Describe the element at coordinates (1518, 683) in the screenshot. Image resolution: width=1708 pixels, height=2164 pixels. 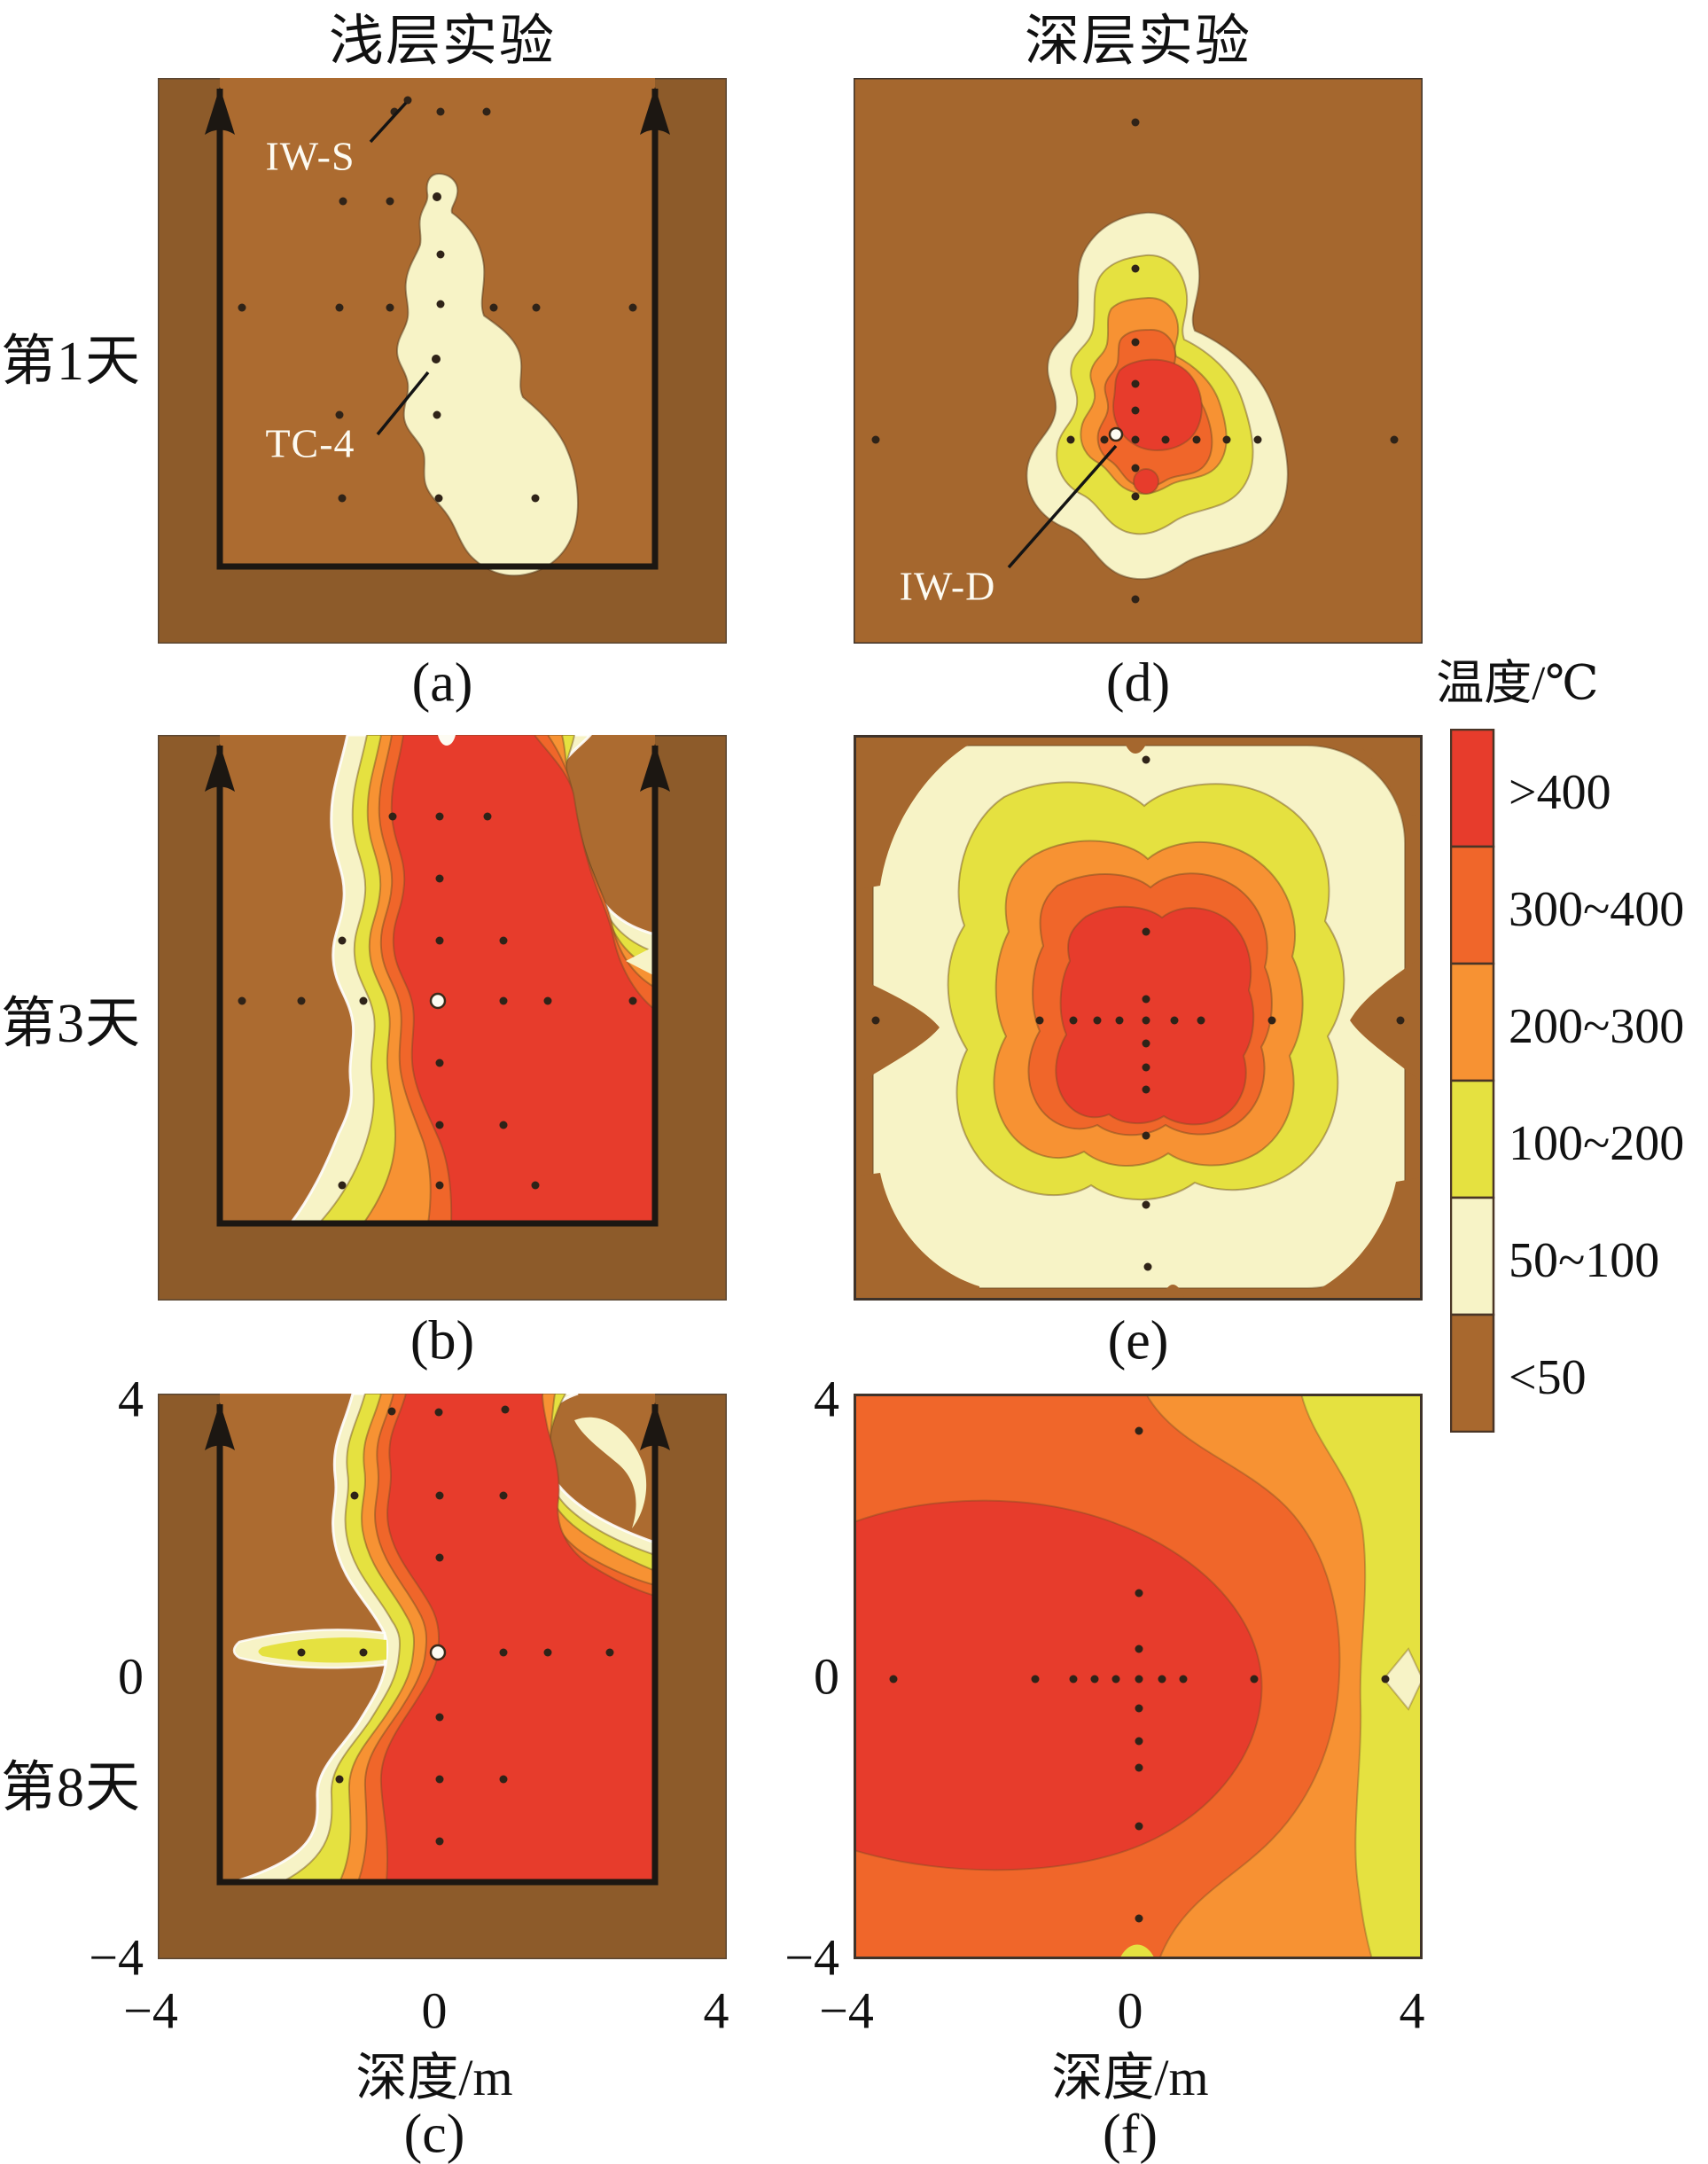
I see `legend-title: 温度/℃` at that location.